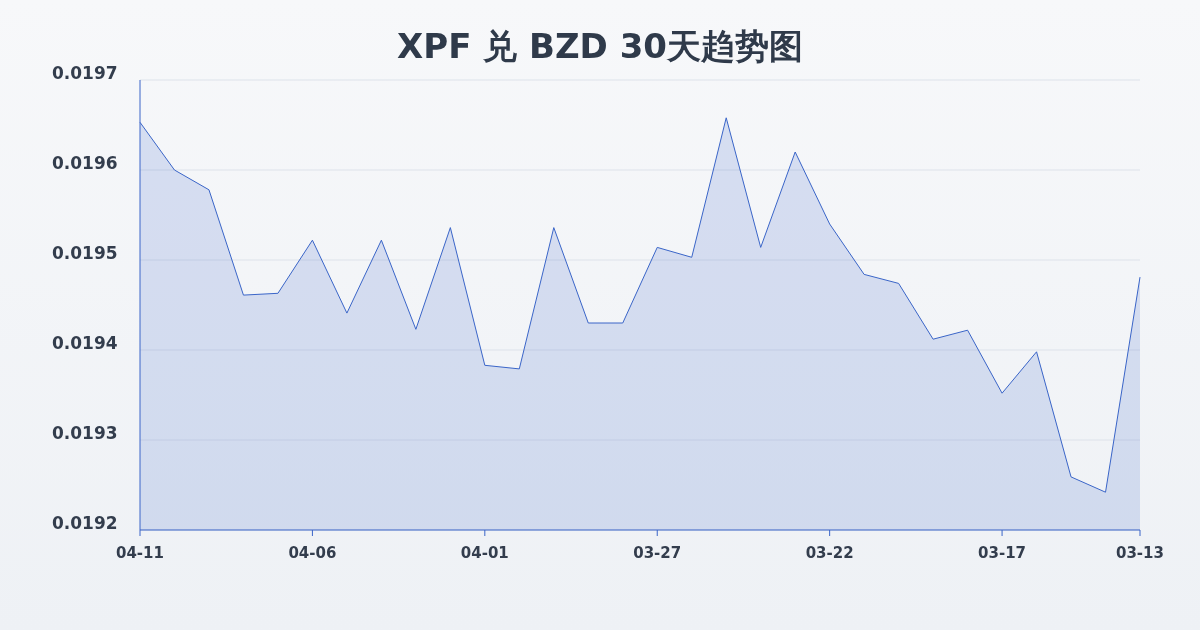 Image resolution: width=1200 pixels, height=630 pixels. What do you see at coordinates (85, 253) in the screenshot?
I see `y-tick-label: 0.0195` at bounding box center [85, 253].